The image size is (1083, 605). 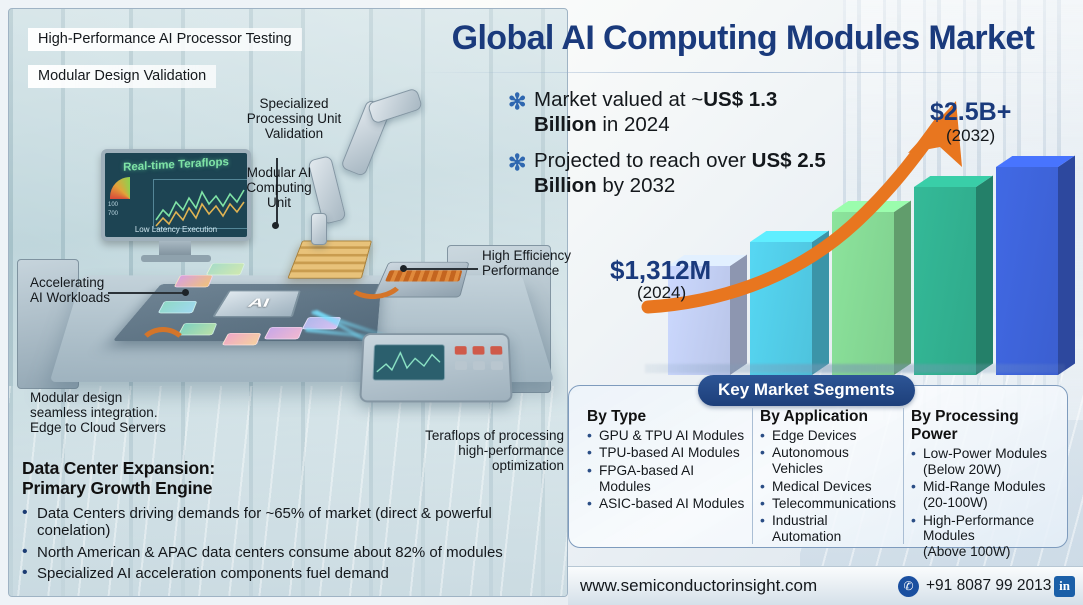 I want to click on robotic-arm, so click(x=368, y=169).